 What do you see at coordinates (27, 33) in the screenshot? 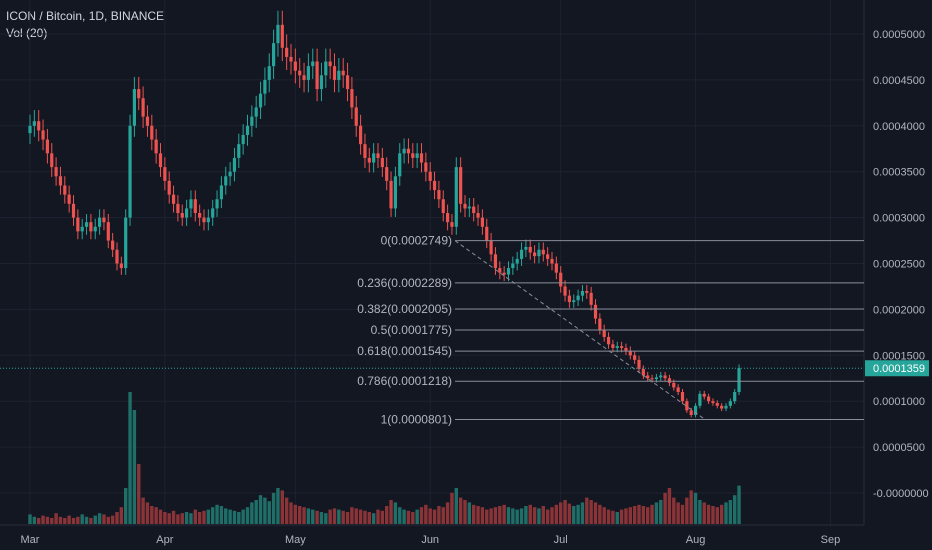
I see `volume-indicator-label: Vol (20)` at bounding box center [27, 33].